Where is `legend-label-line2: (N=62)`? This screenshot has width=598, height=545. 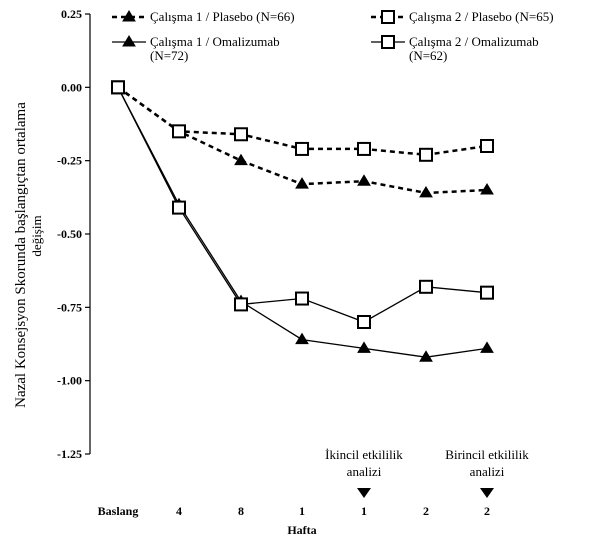
legend-label-line2: (N=62) is located at coordinates (428, 55).